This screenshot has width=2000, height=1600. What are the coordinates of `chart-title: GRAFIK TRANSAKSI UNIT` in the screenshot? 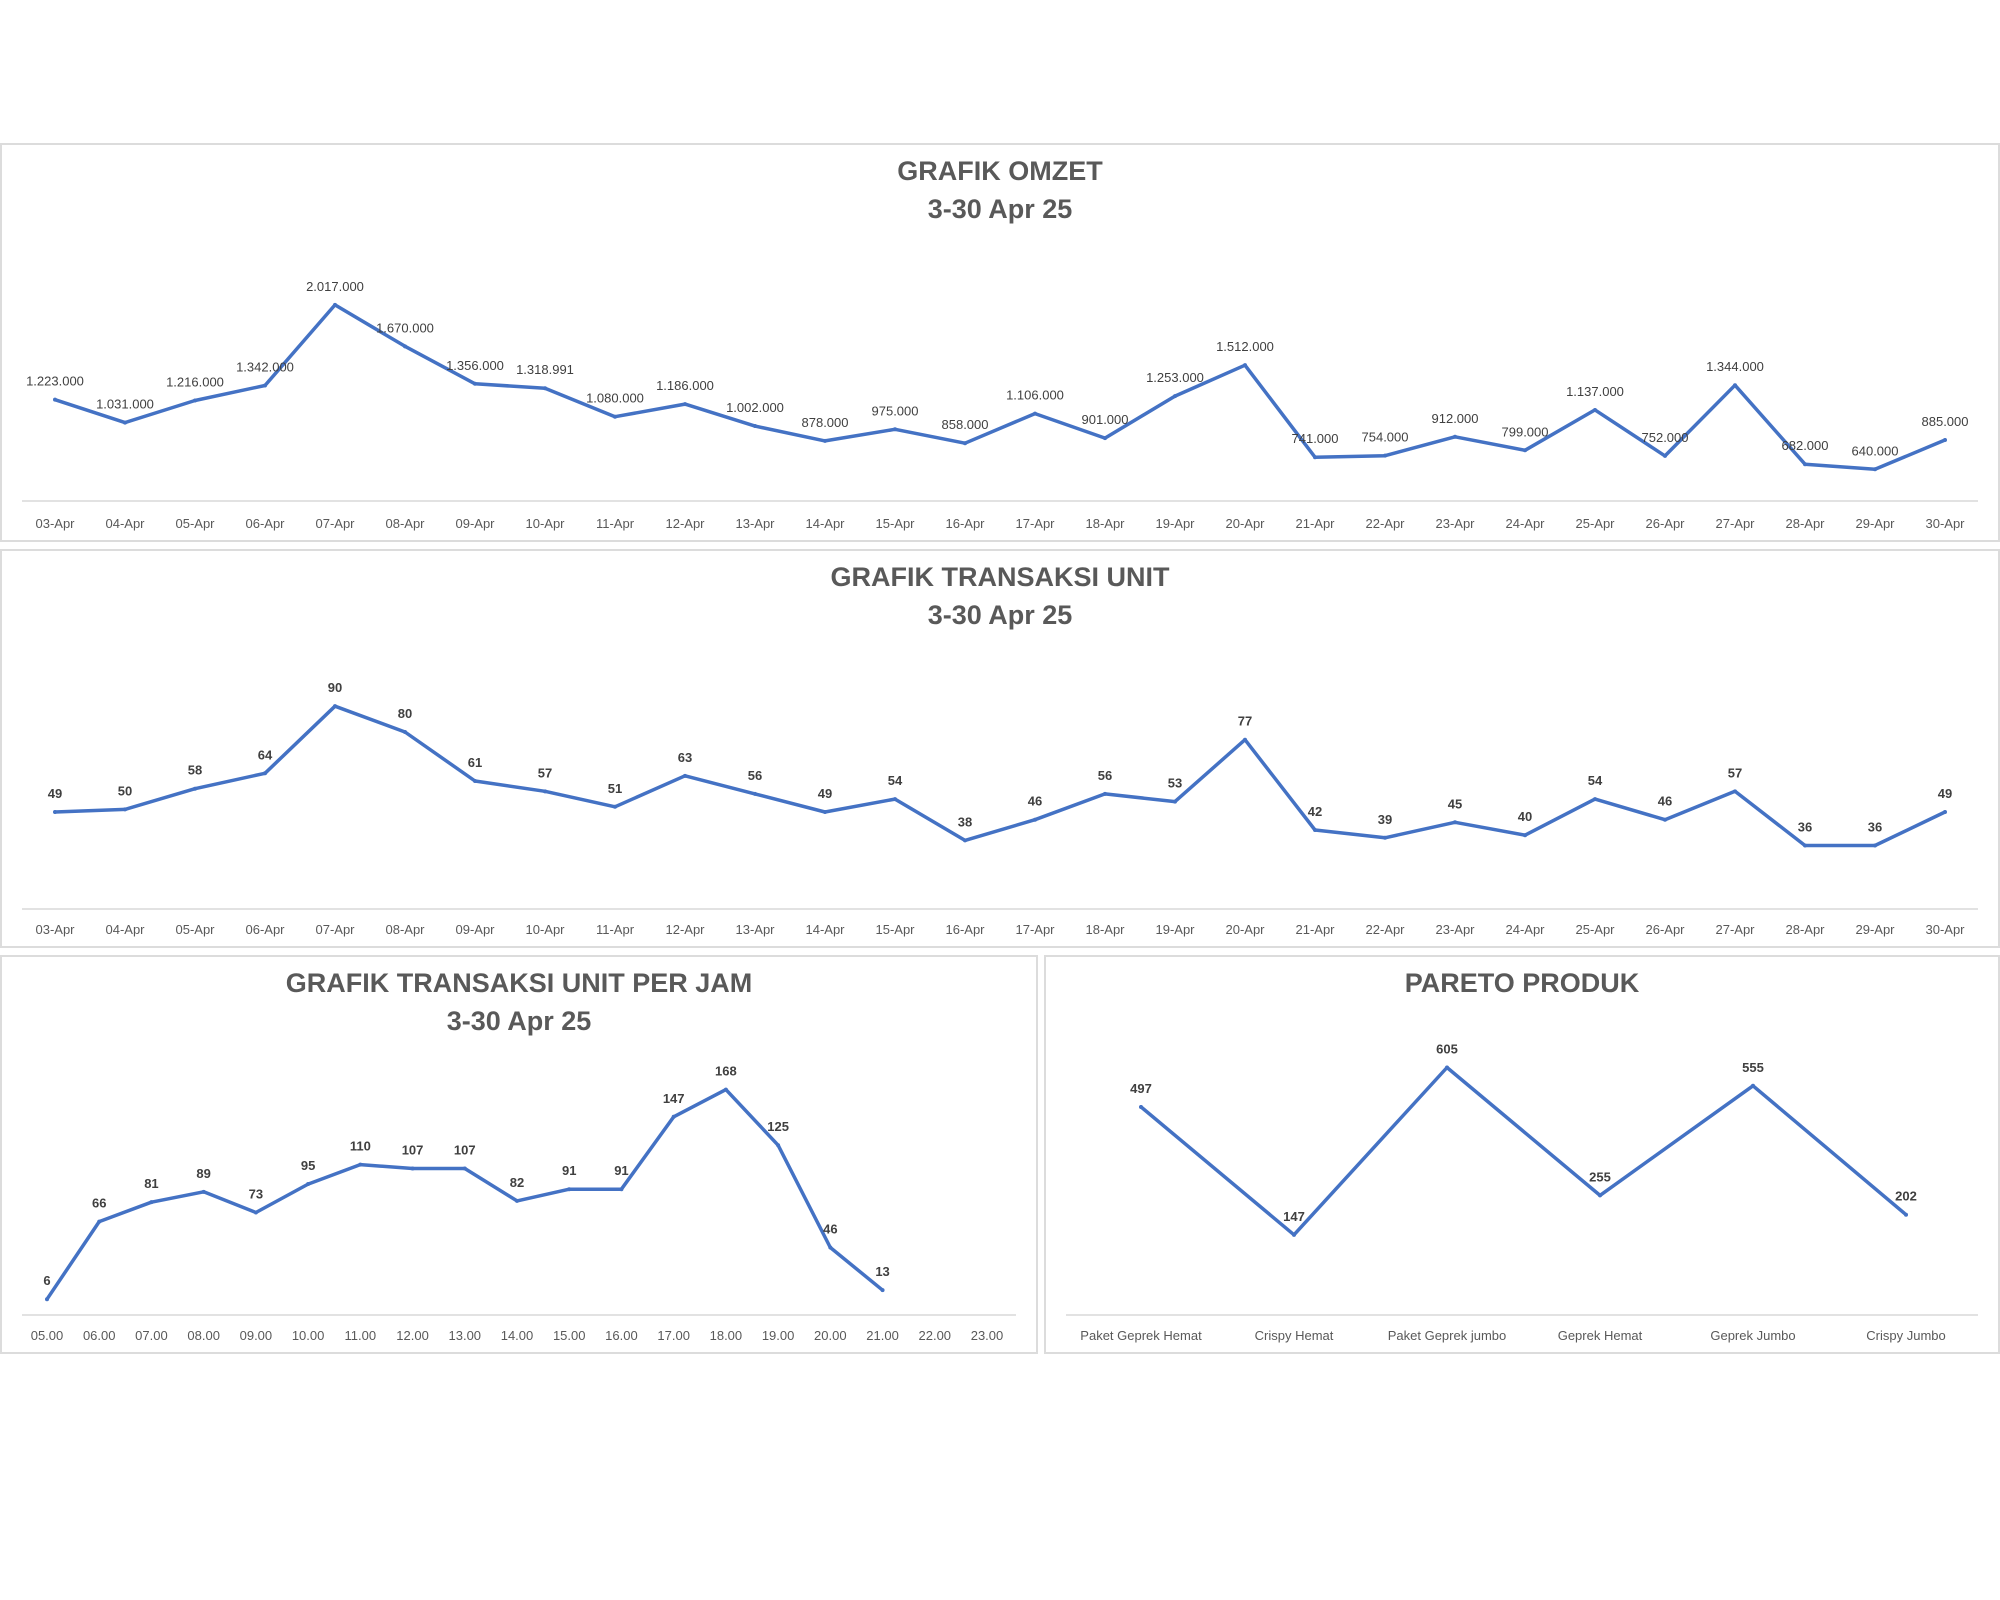 It's located at (1000, 577).